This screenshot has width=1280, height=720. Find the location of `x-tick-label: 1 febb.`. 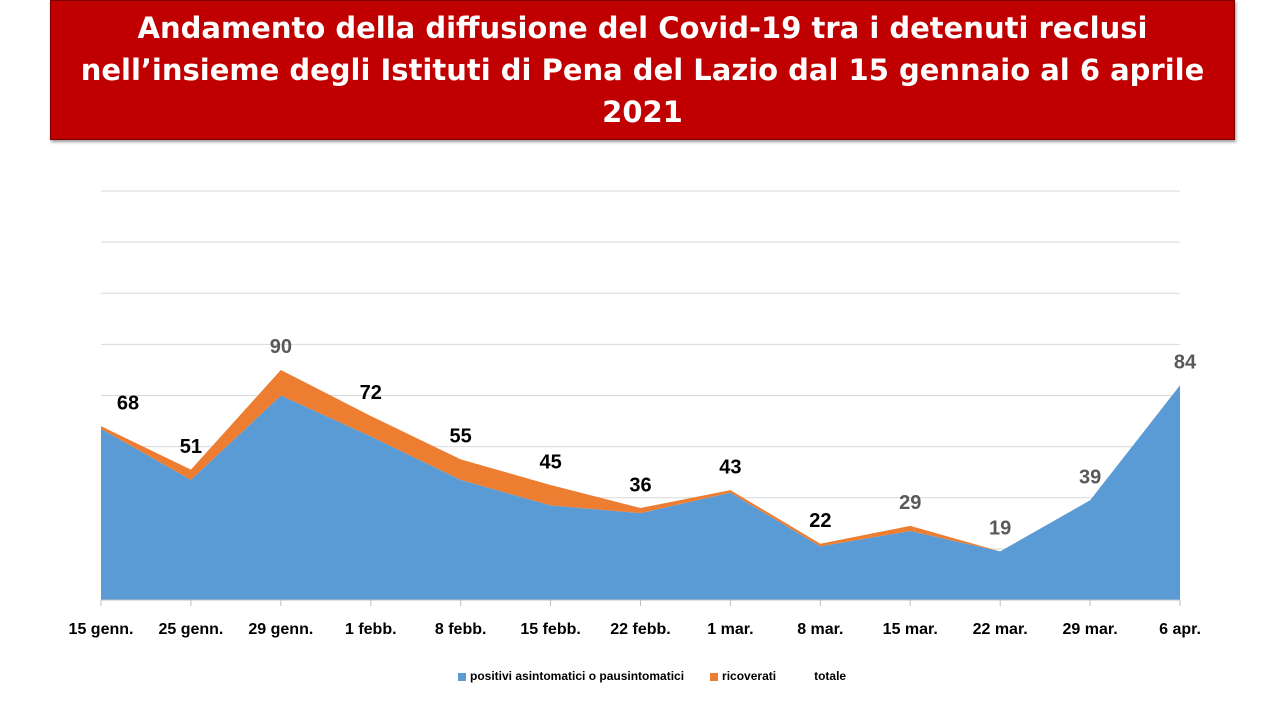

x-tick-label: 1 febb. is located at coordinates (371, 629).